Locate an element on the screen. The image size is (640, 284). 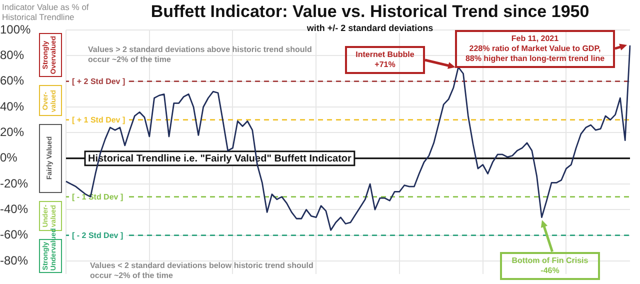
ref-line-label: [ + 2 Std Dev ] is located at coordinates (99, 81).